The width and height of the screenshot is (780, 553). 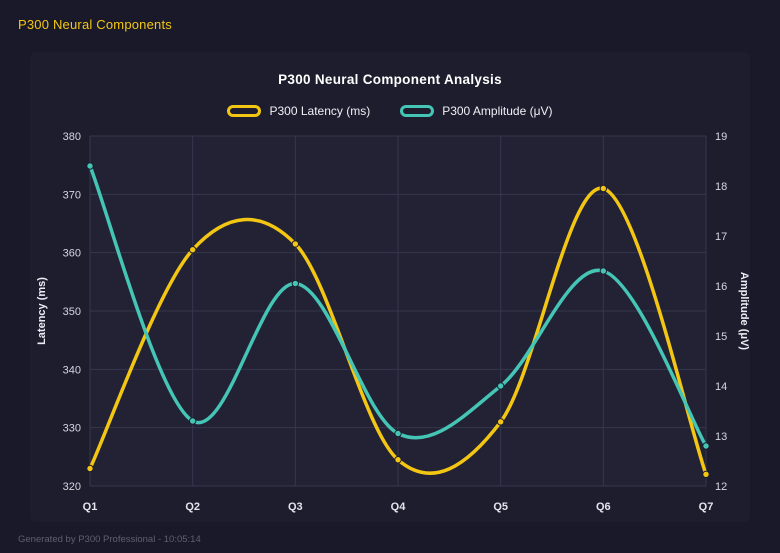 I want to click on x-axis-label: Q6, so click(x=603, y=507).